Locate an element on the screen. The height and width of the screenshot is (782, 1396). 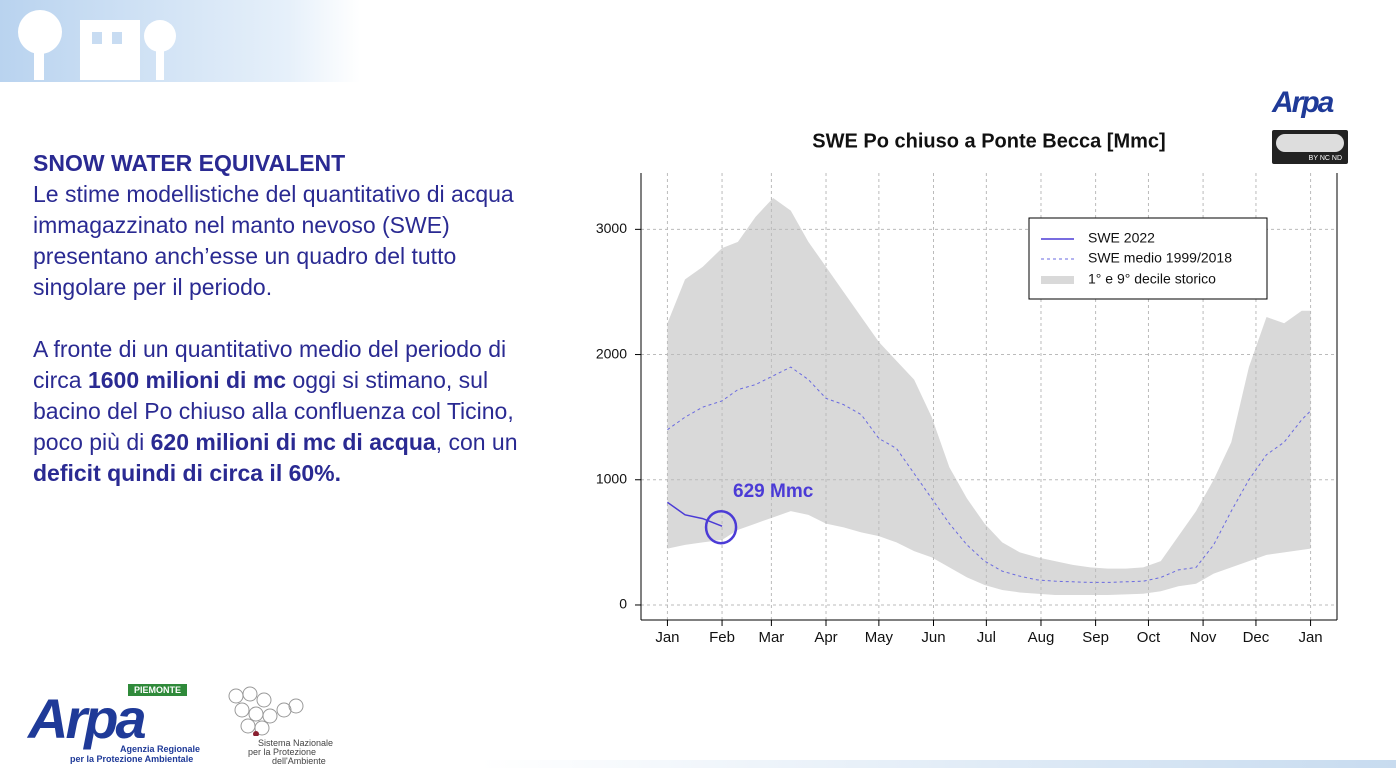
logo-line: Agenzia Regionale is located at coordinates (160, 749).